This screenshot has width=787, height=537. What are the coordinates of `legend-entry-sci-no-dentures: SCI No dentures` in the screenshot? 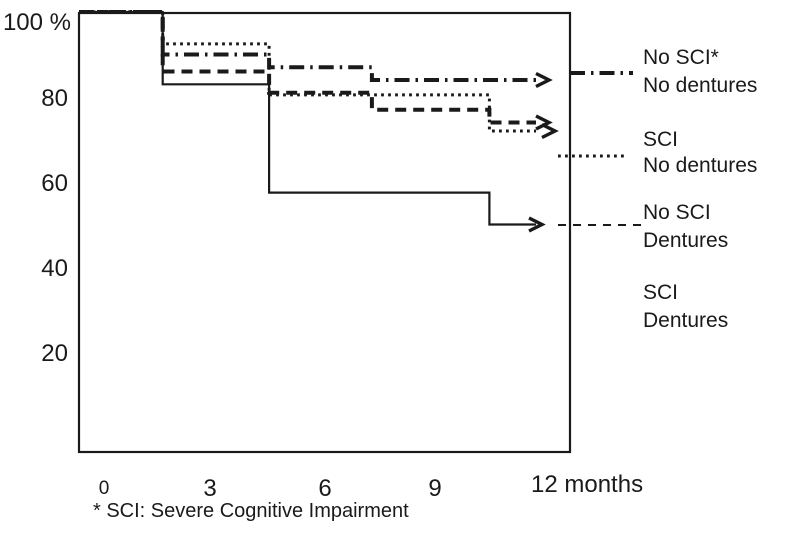 It's located at (657, 152).